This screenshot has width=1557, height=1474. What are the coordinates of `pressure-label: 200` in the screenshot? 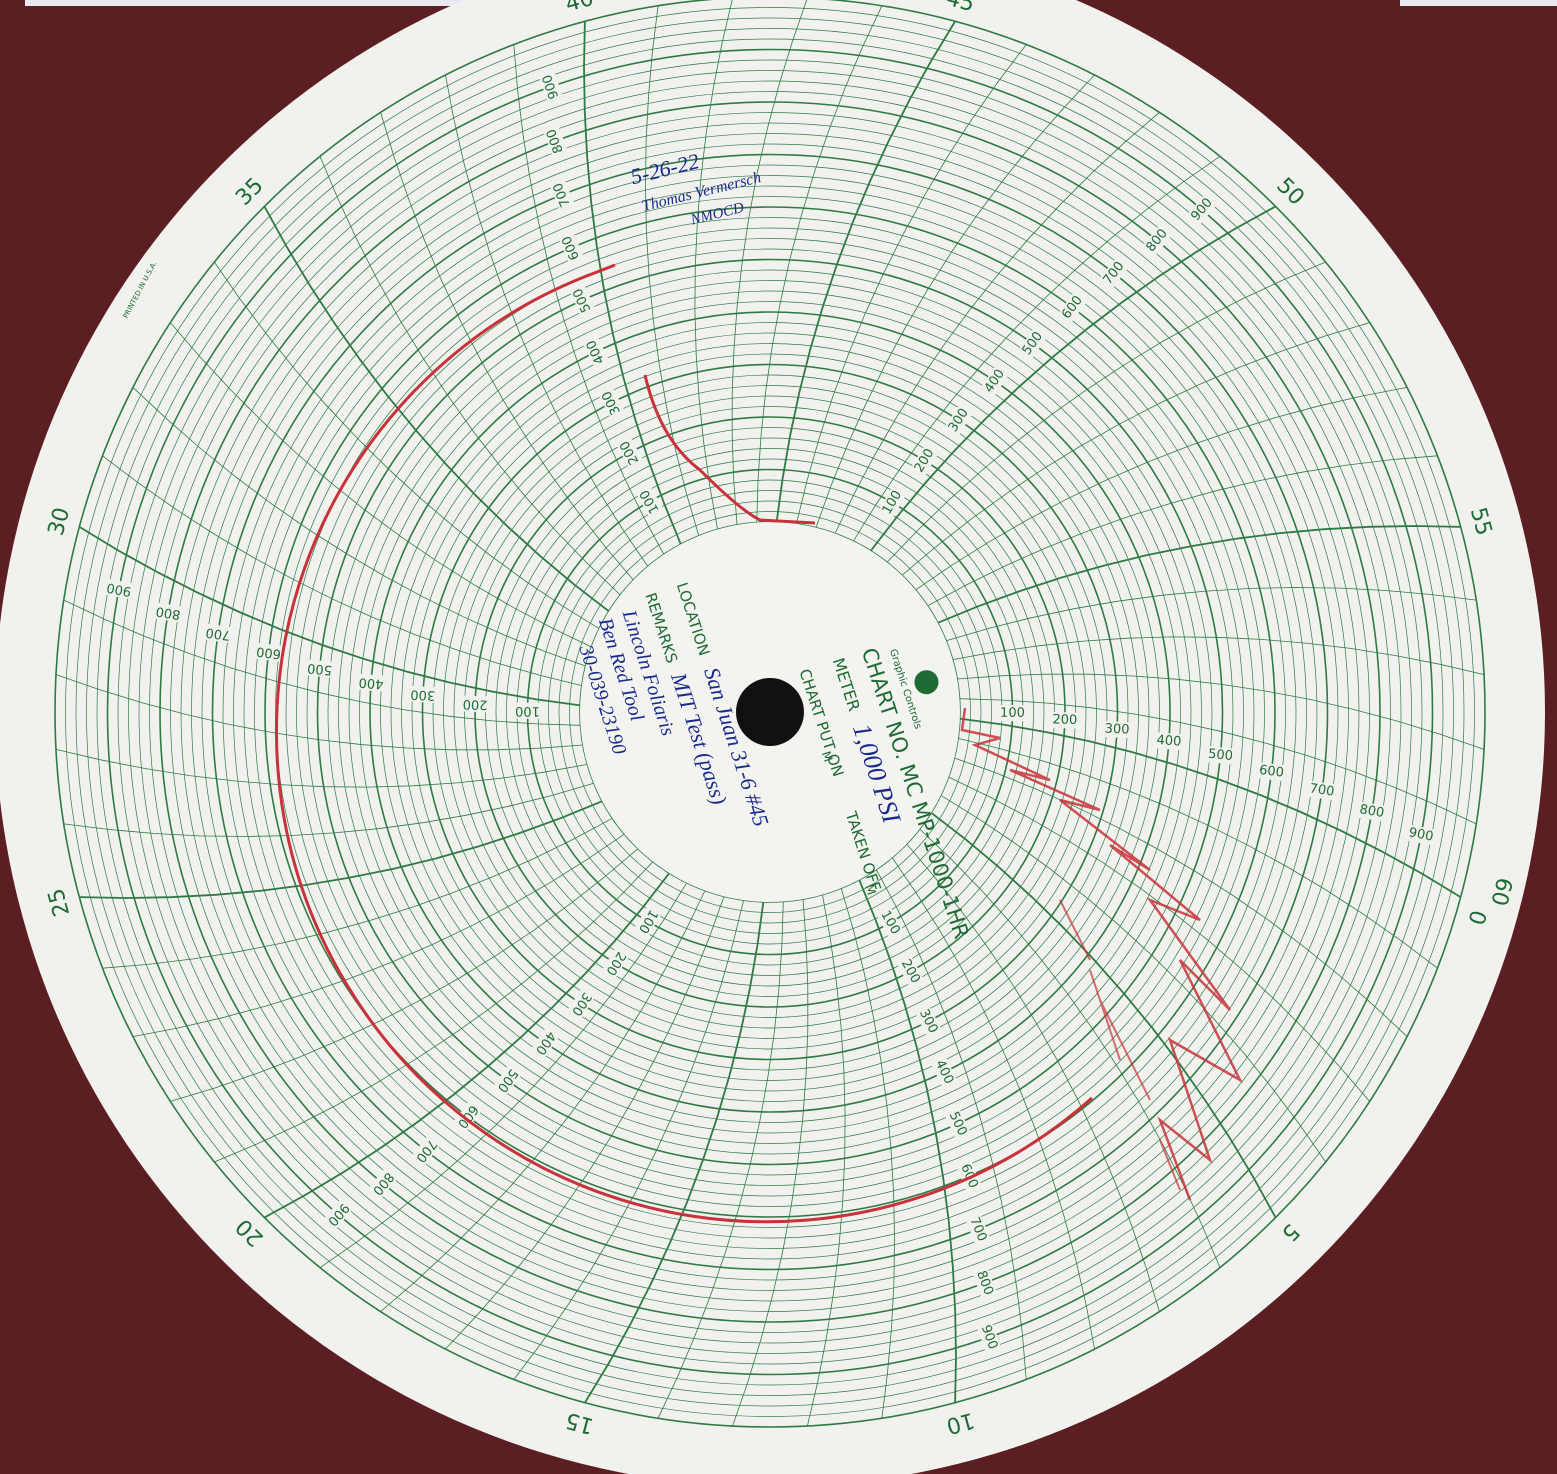 It's located at (1064, 720).